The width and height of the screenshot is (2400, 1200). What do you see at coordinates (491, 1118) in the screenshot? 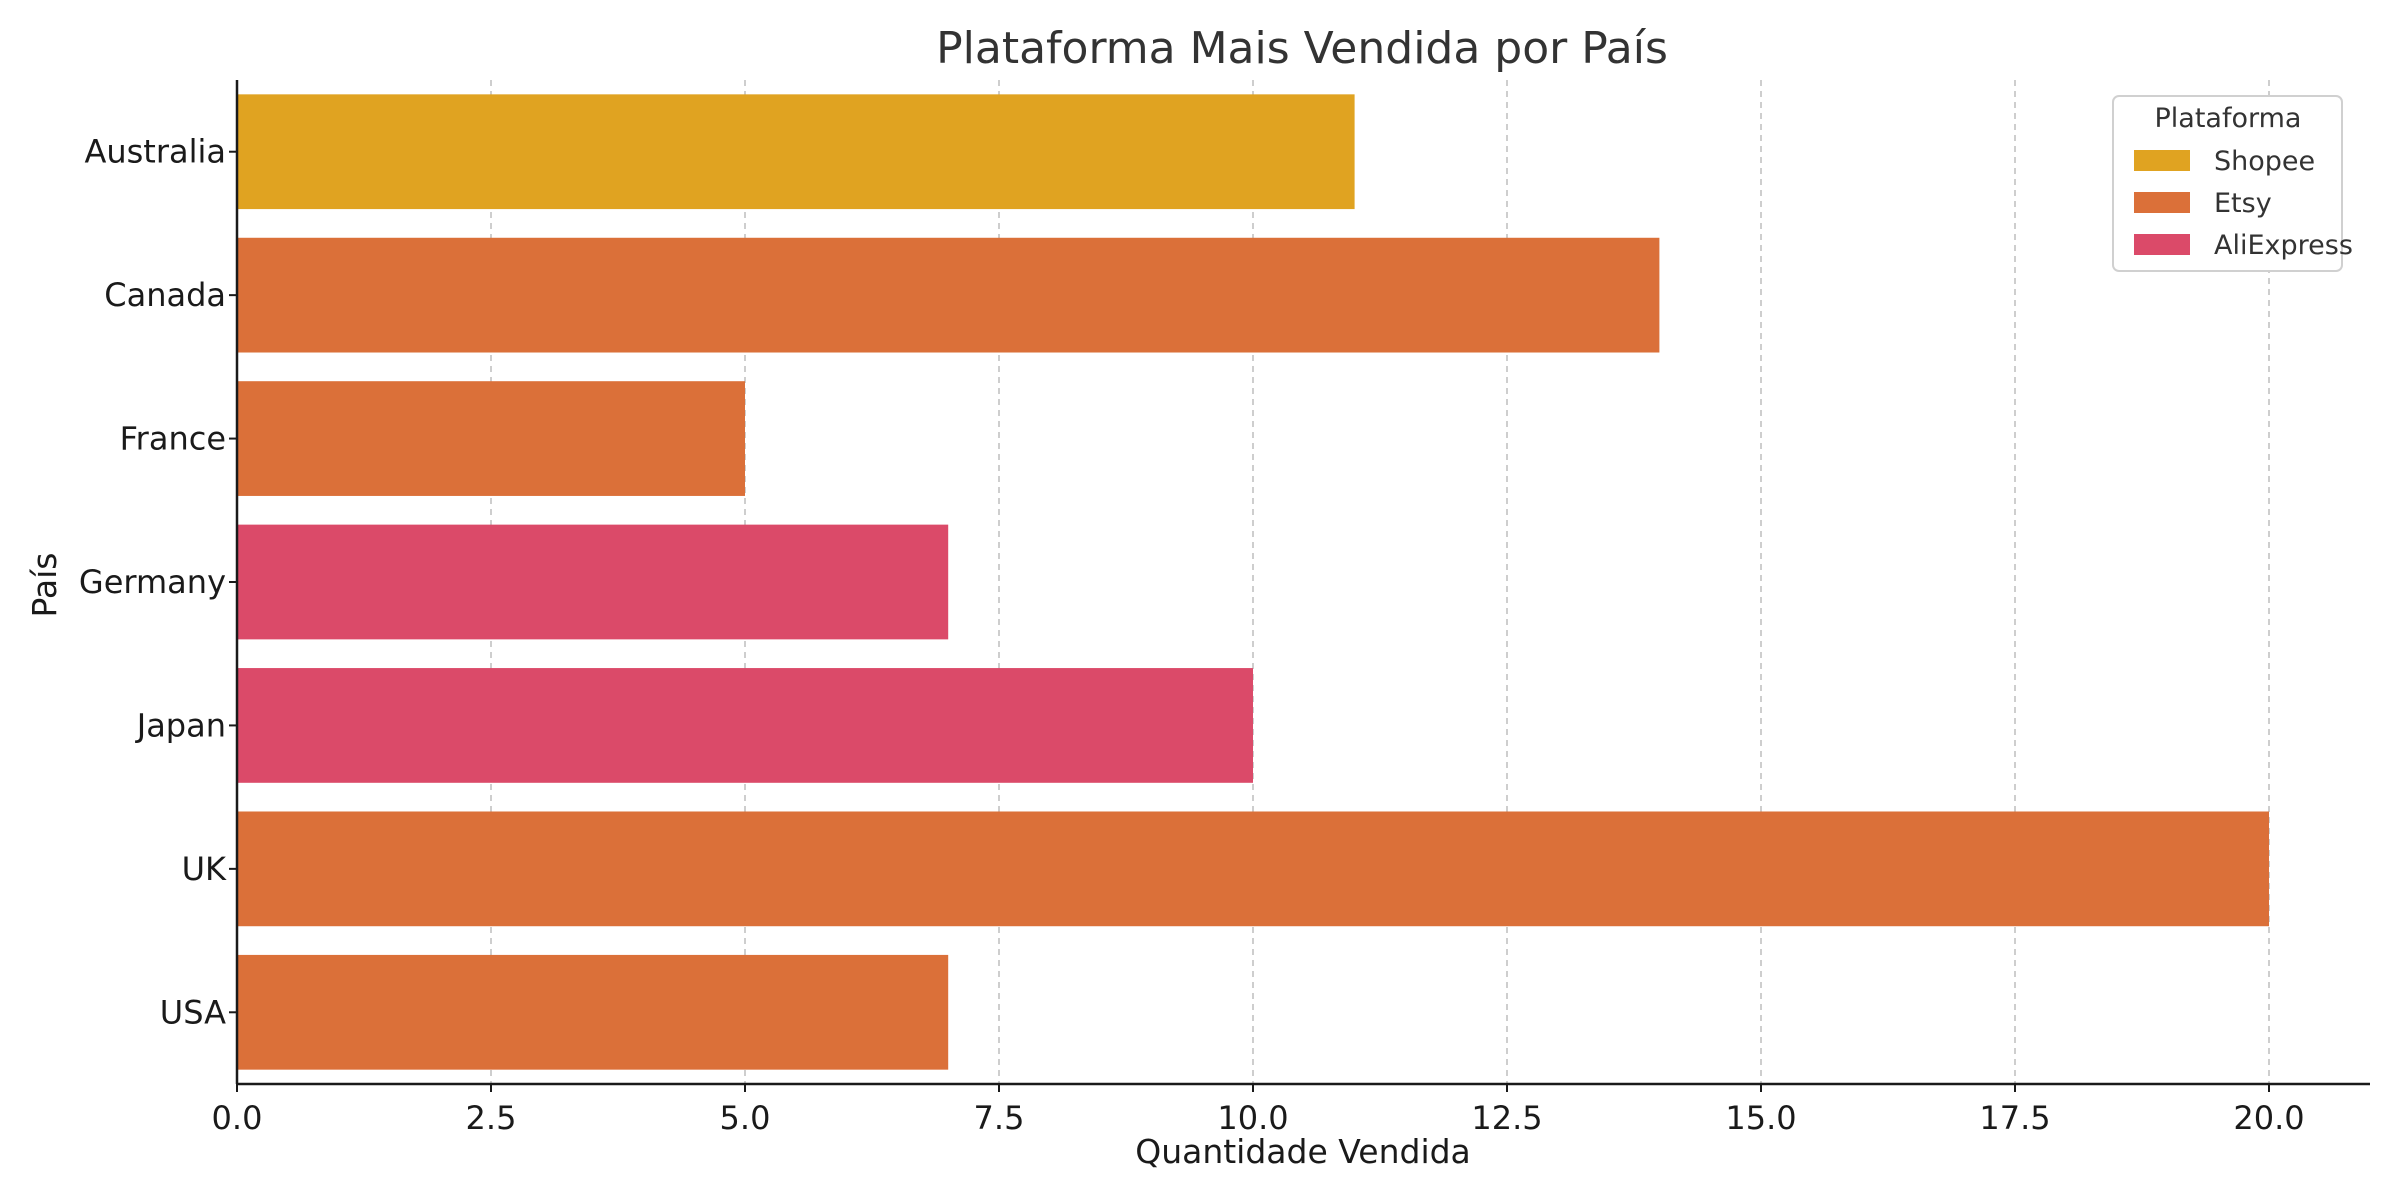
I see `x-tick-label: 2.5` at bounding box center [491, 1118].